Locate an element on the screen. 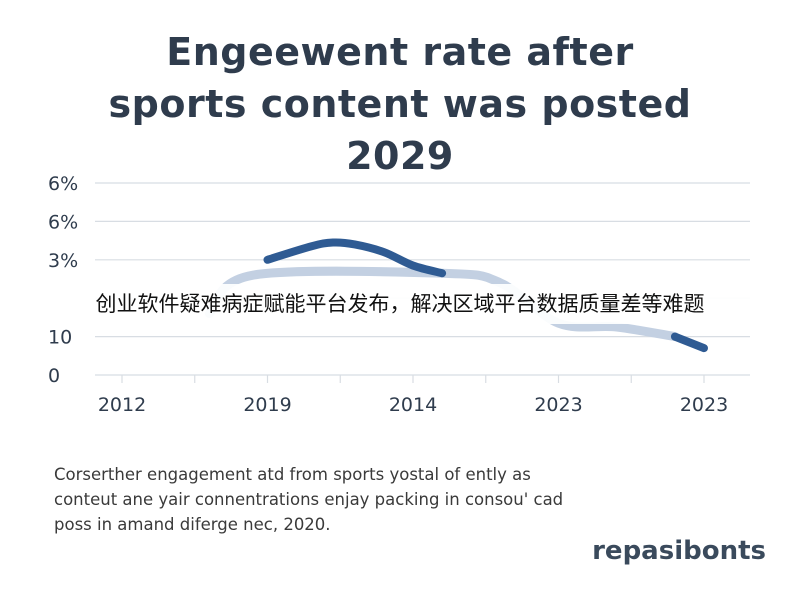 This screenshot has width=800, height=600. chart-title-line-3: 2029 is located at coordinates (400, 156).